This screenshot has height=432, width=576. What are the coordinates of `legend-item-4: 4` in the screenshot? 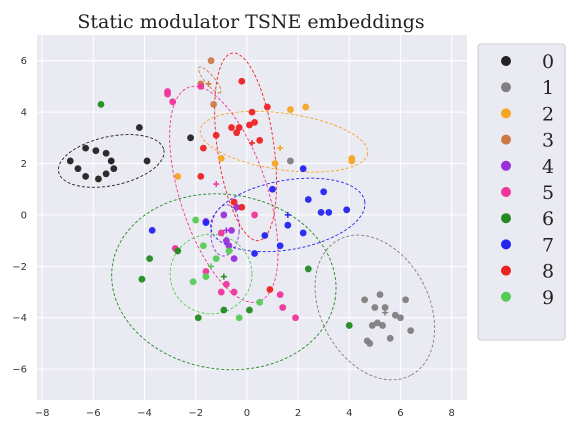 It's located at (527, 167).